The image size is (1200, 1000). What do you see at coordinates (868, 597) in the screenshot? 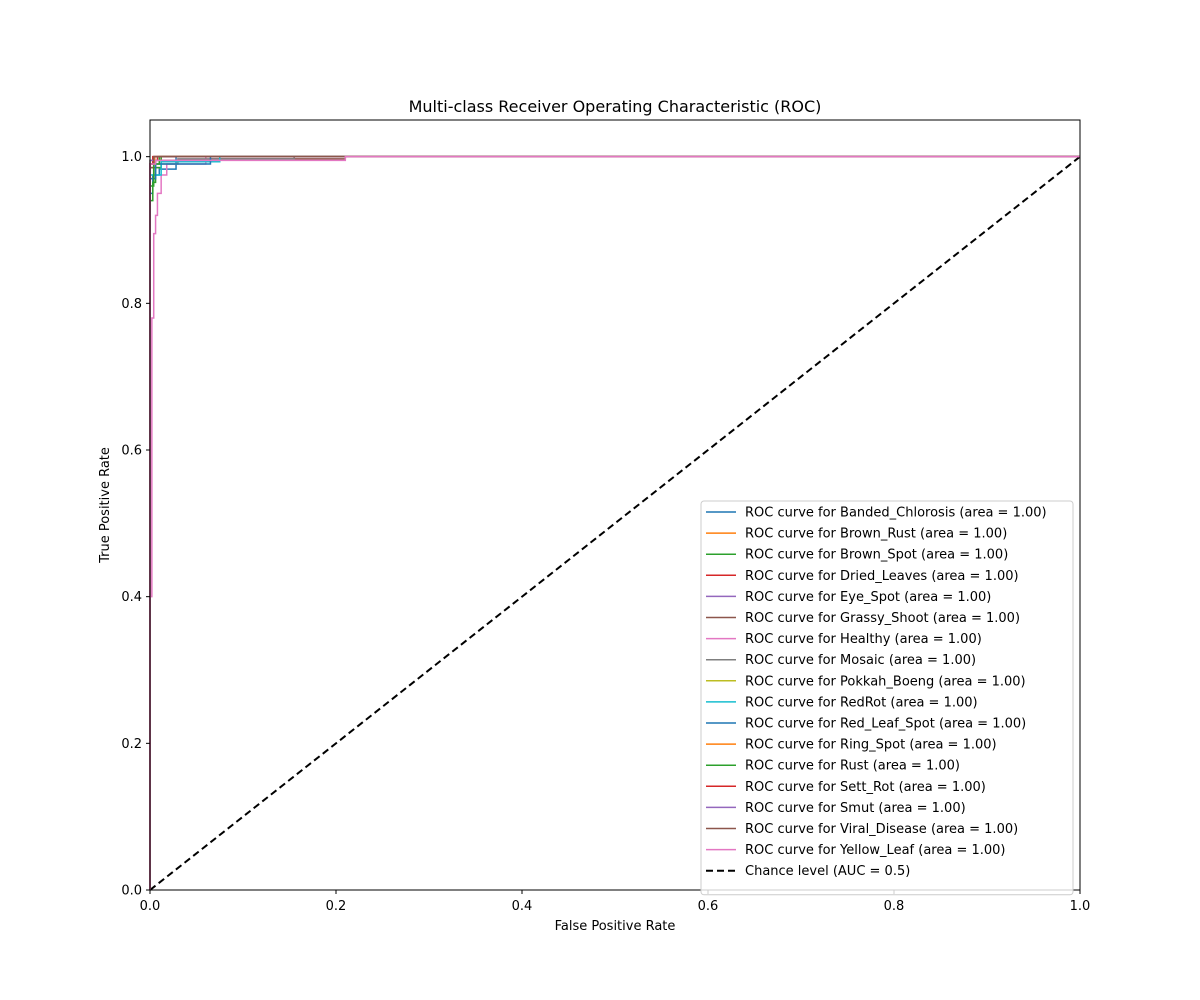
I see `legend-label: ROC curve for Eye_Spot (area = 1.00)` at bounding box center [868, 597].